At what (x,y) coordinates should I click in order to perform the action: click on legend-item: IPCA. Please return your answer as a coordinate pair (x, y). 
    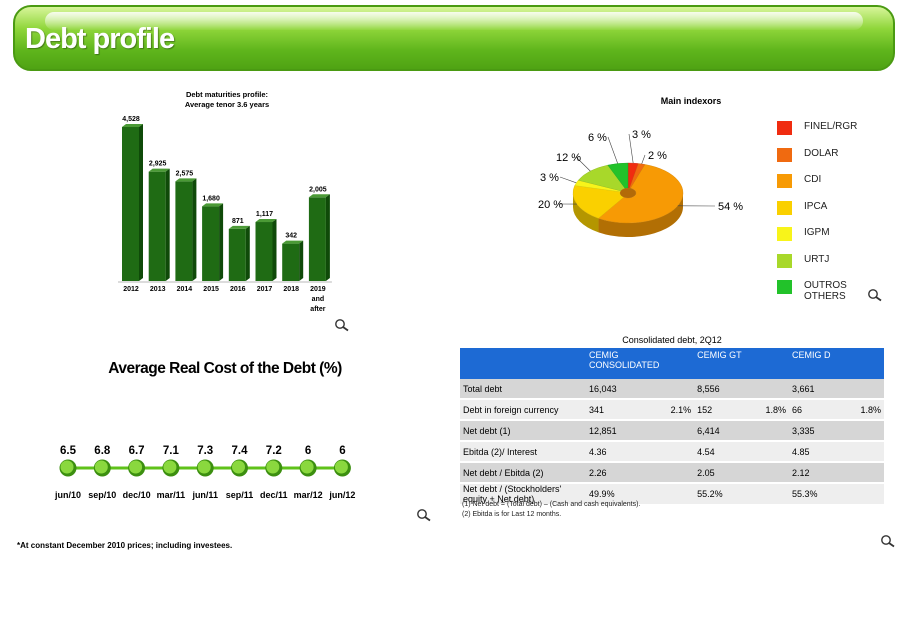
    Looking at the image, I should click on (802, 207).